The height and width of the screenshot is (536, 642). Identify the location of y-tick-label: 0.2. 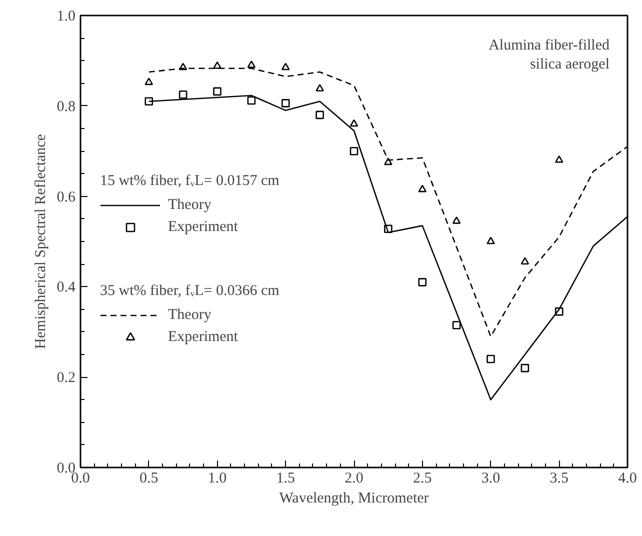
(66, 378).